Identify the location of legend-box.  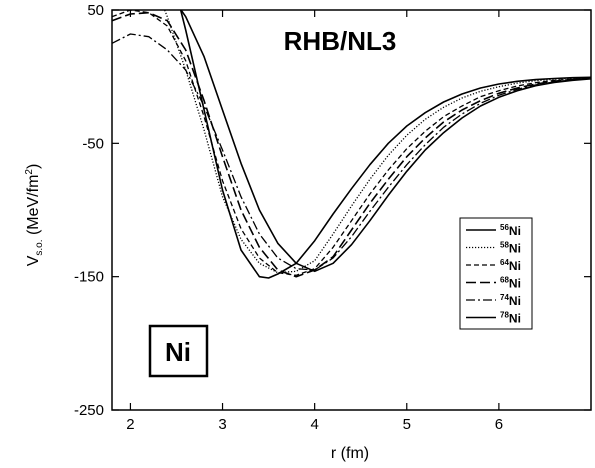
(496, 273).